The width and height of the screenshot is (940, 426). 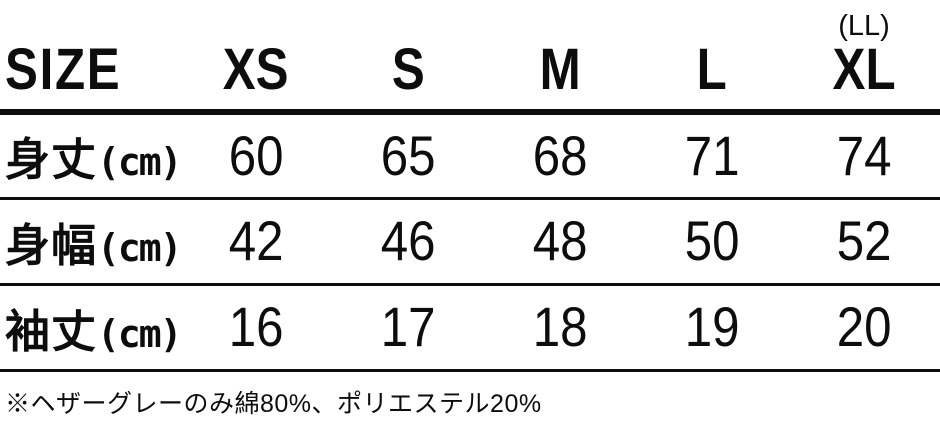 I want to click on value-body-length-m: 68, so click(x=560, y=155).